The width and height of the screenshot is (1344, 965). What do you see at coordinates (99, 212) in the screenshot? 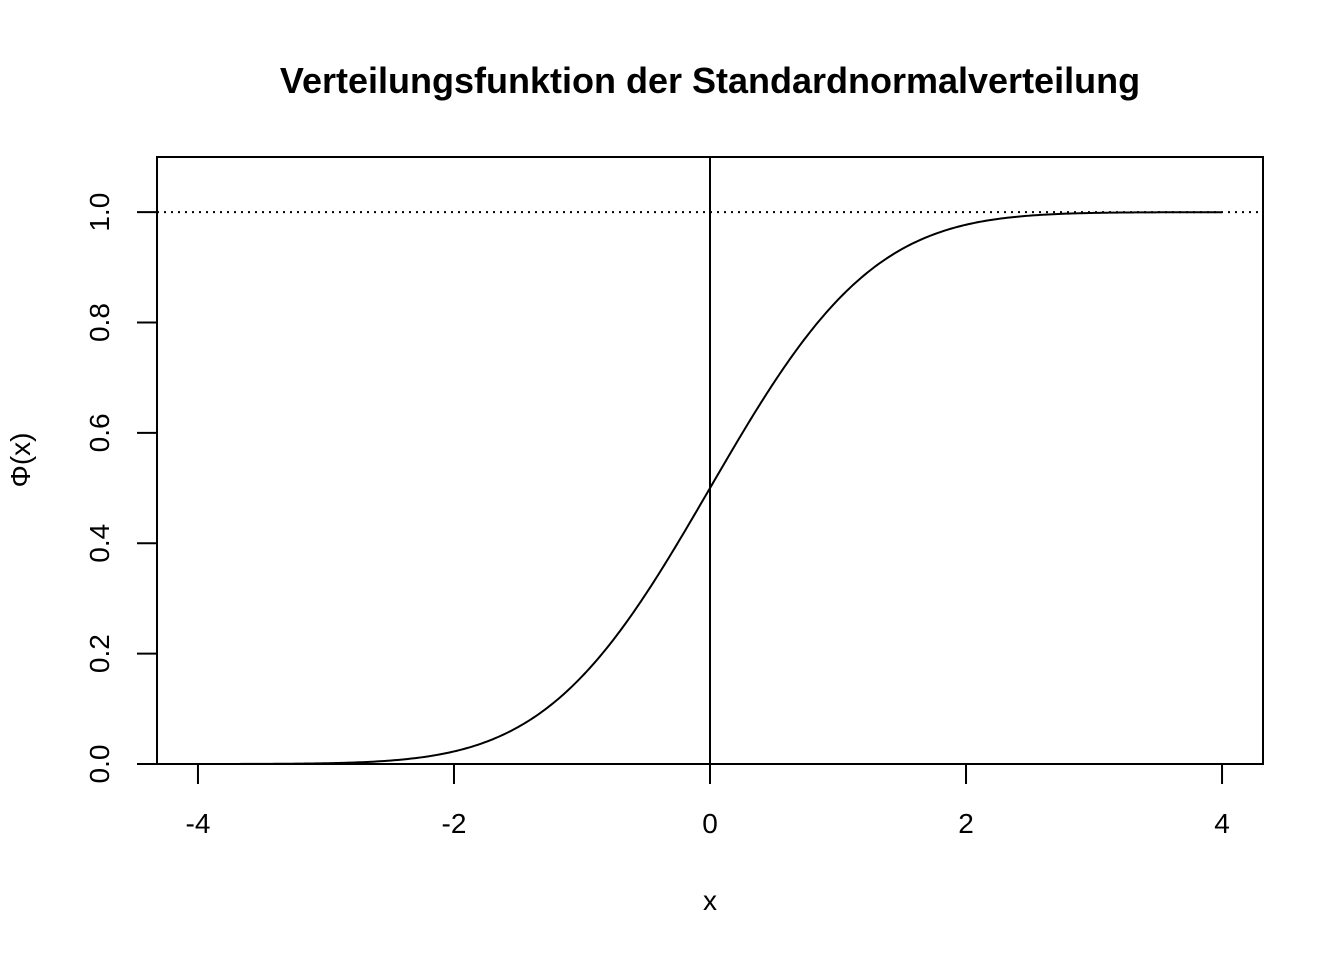
I see `y-tick-label: 1.0` at bounding box center [99, 212].